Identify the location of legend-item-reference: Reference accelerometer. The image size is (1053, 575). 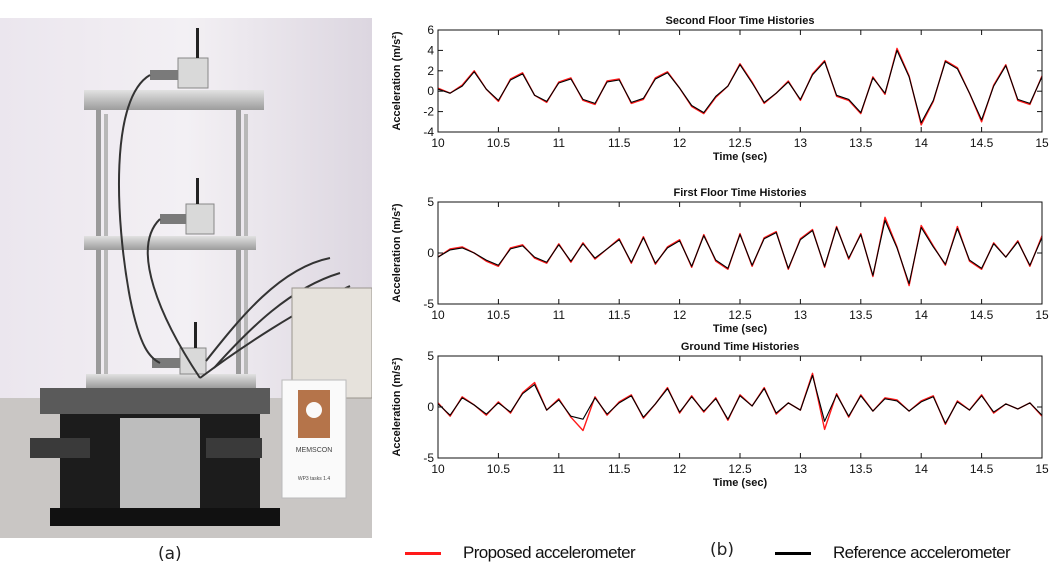
(893, 553).